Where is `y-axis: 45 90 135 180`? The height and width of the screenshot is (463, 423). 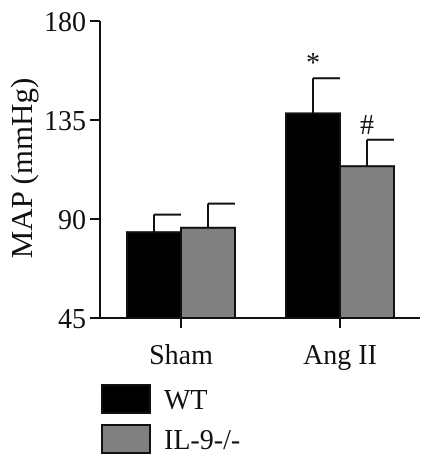
y-axis: 45 90 135 180 is located at coordinates (72, 171).